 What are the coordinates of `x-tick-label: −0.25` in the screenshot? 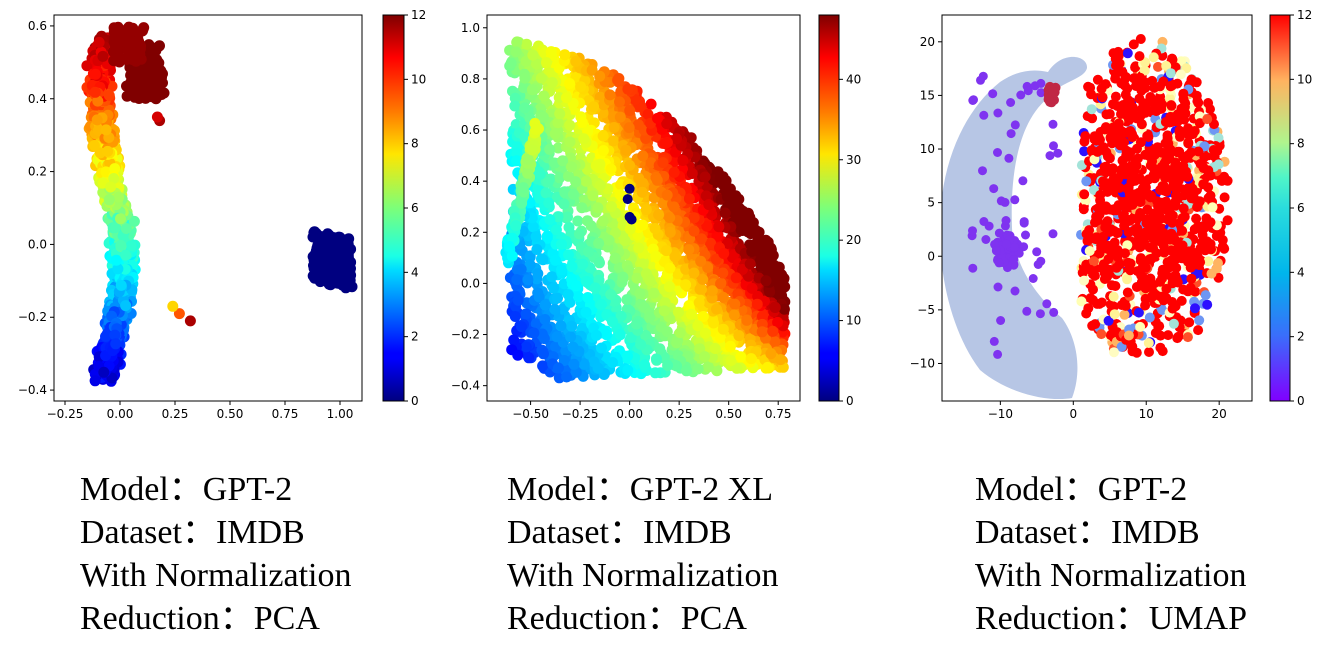 It's located at (65, 414).